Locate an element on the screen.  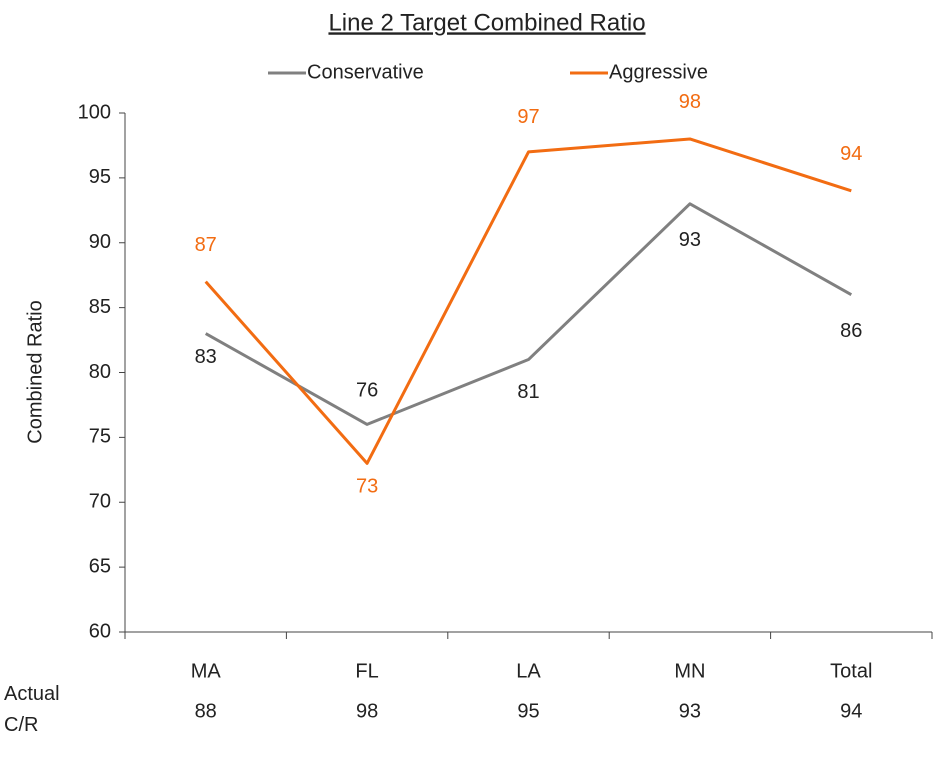
y-tick-label: 85 is located at coordinates (100, 307).